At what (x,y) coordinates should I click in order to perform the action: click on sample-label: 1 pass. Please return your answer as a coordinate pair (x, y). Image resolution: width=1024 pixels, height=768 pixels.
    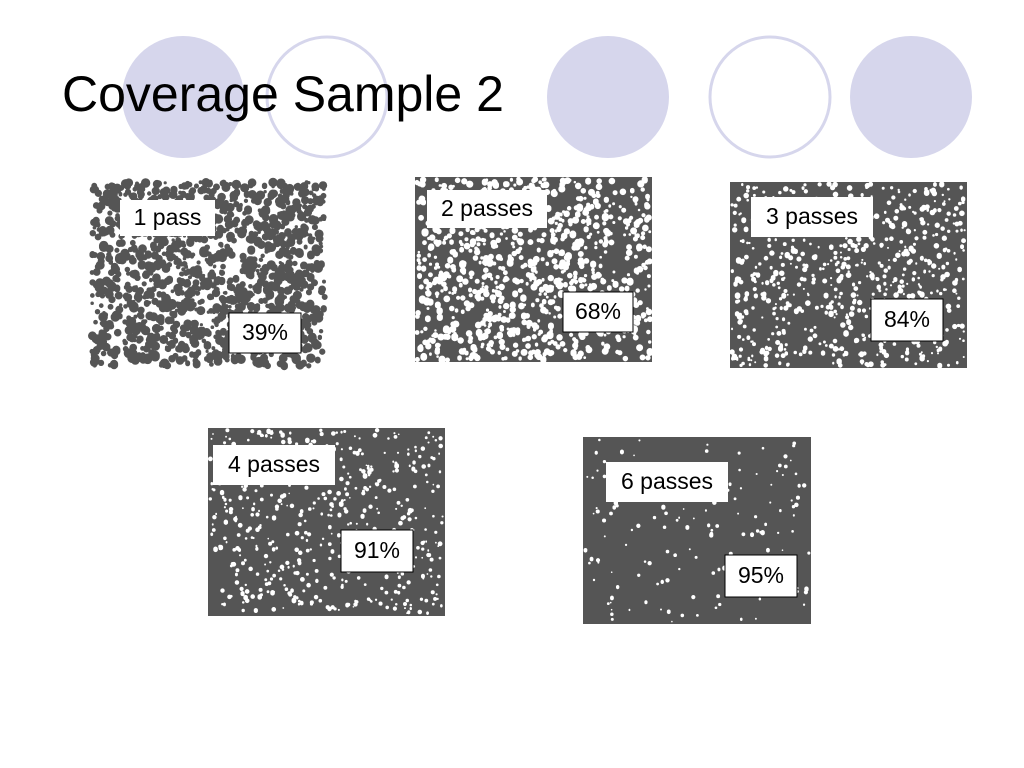
    Looking at the image, I should click on (168, 217).